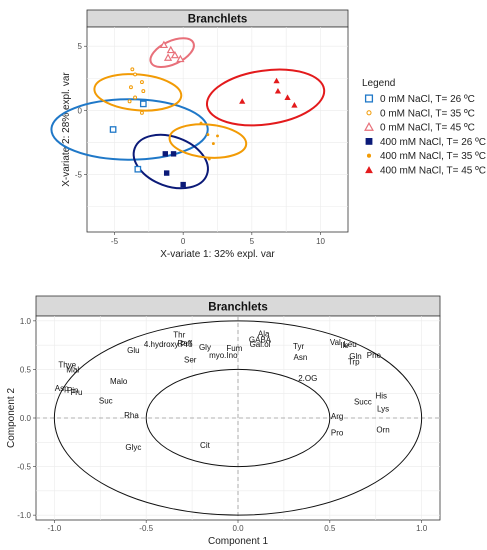 The image size is (487, 550). What do you see at coordinates (190, 360) in the screenshot?
I see `variable-label: Ser` at bounding box center [190, 360].